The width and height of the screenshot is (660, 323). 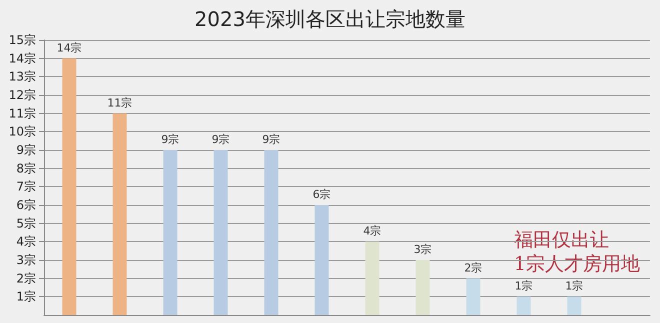 I want to click on y-tick-label: 7宗, so click(x=26, y=187).